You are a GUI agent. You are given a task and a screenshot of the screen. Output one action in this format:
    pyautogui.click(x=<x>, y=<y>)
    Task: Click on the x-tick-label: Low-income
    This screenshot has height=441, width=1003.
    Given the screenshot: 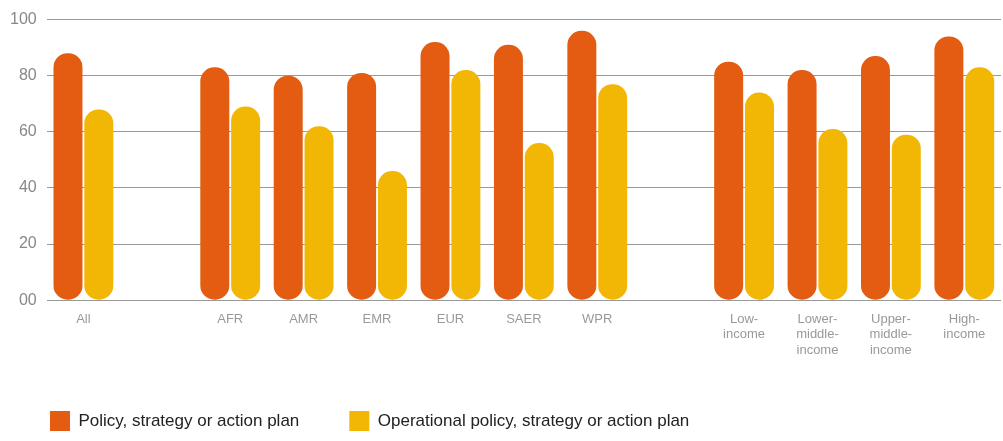 What is the action you would take?
    pyautogui.click(x=744, y=326)
    